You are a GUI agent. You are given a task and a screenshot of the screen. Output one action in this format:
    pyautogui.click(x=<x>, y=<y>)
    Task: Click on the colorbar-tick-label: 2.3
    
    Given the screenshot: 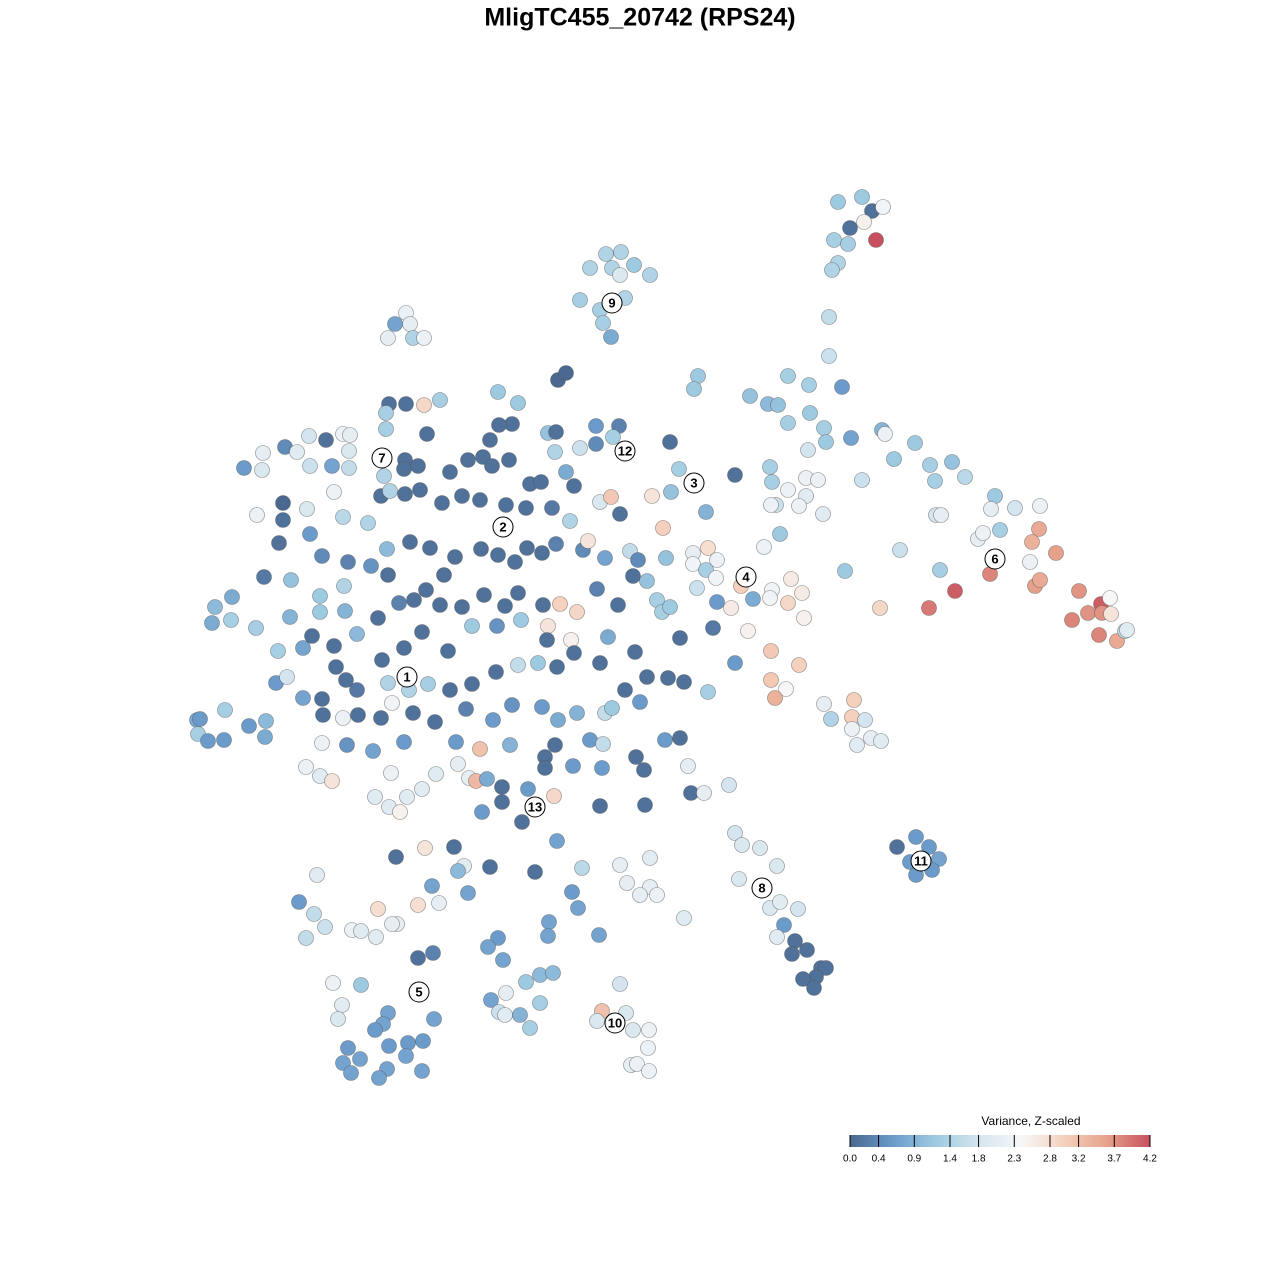 What is the action you would take?
    pyautogui.click(x=1014, y=1159)
    